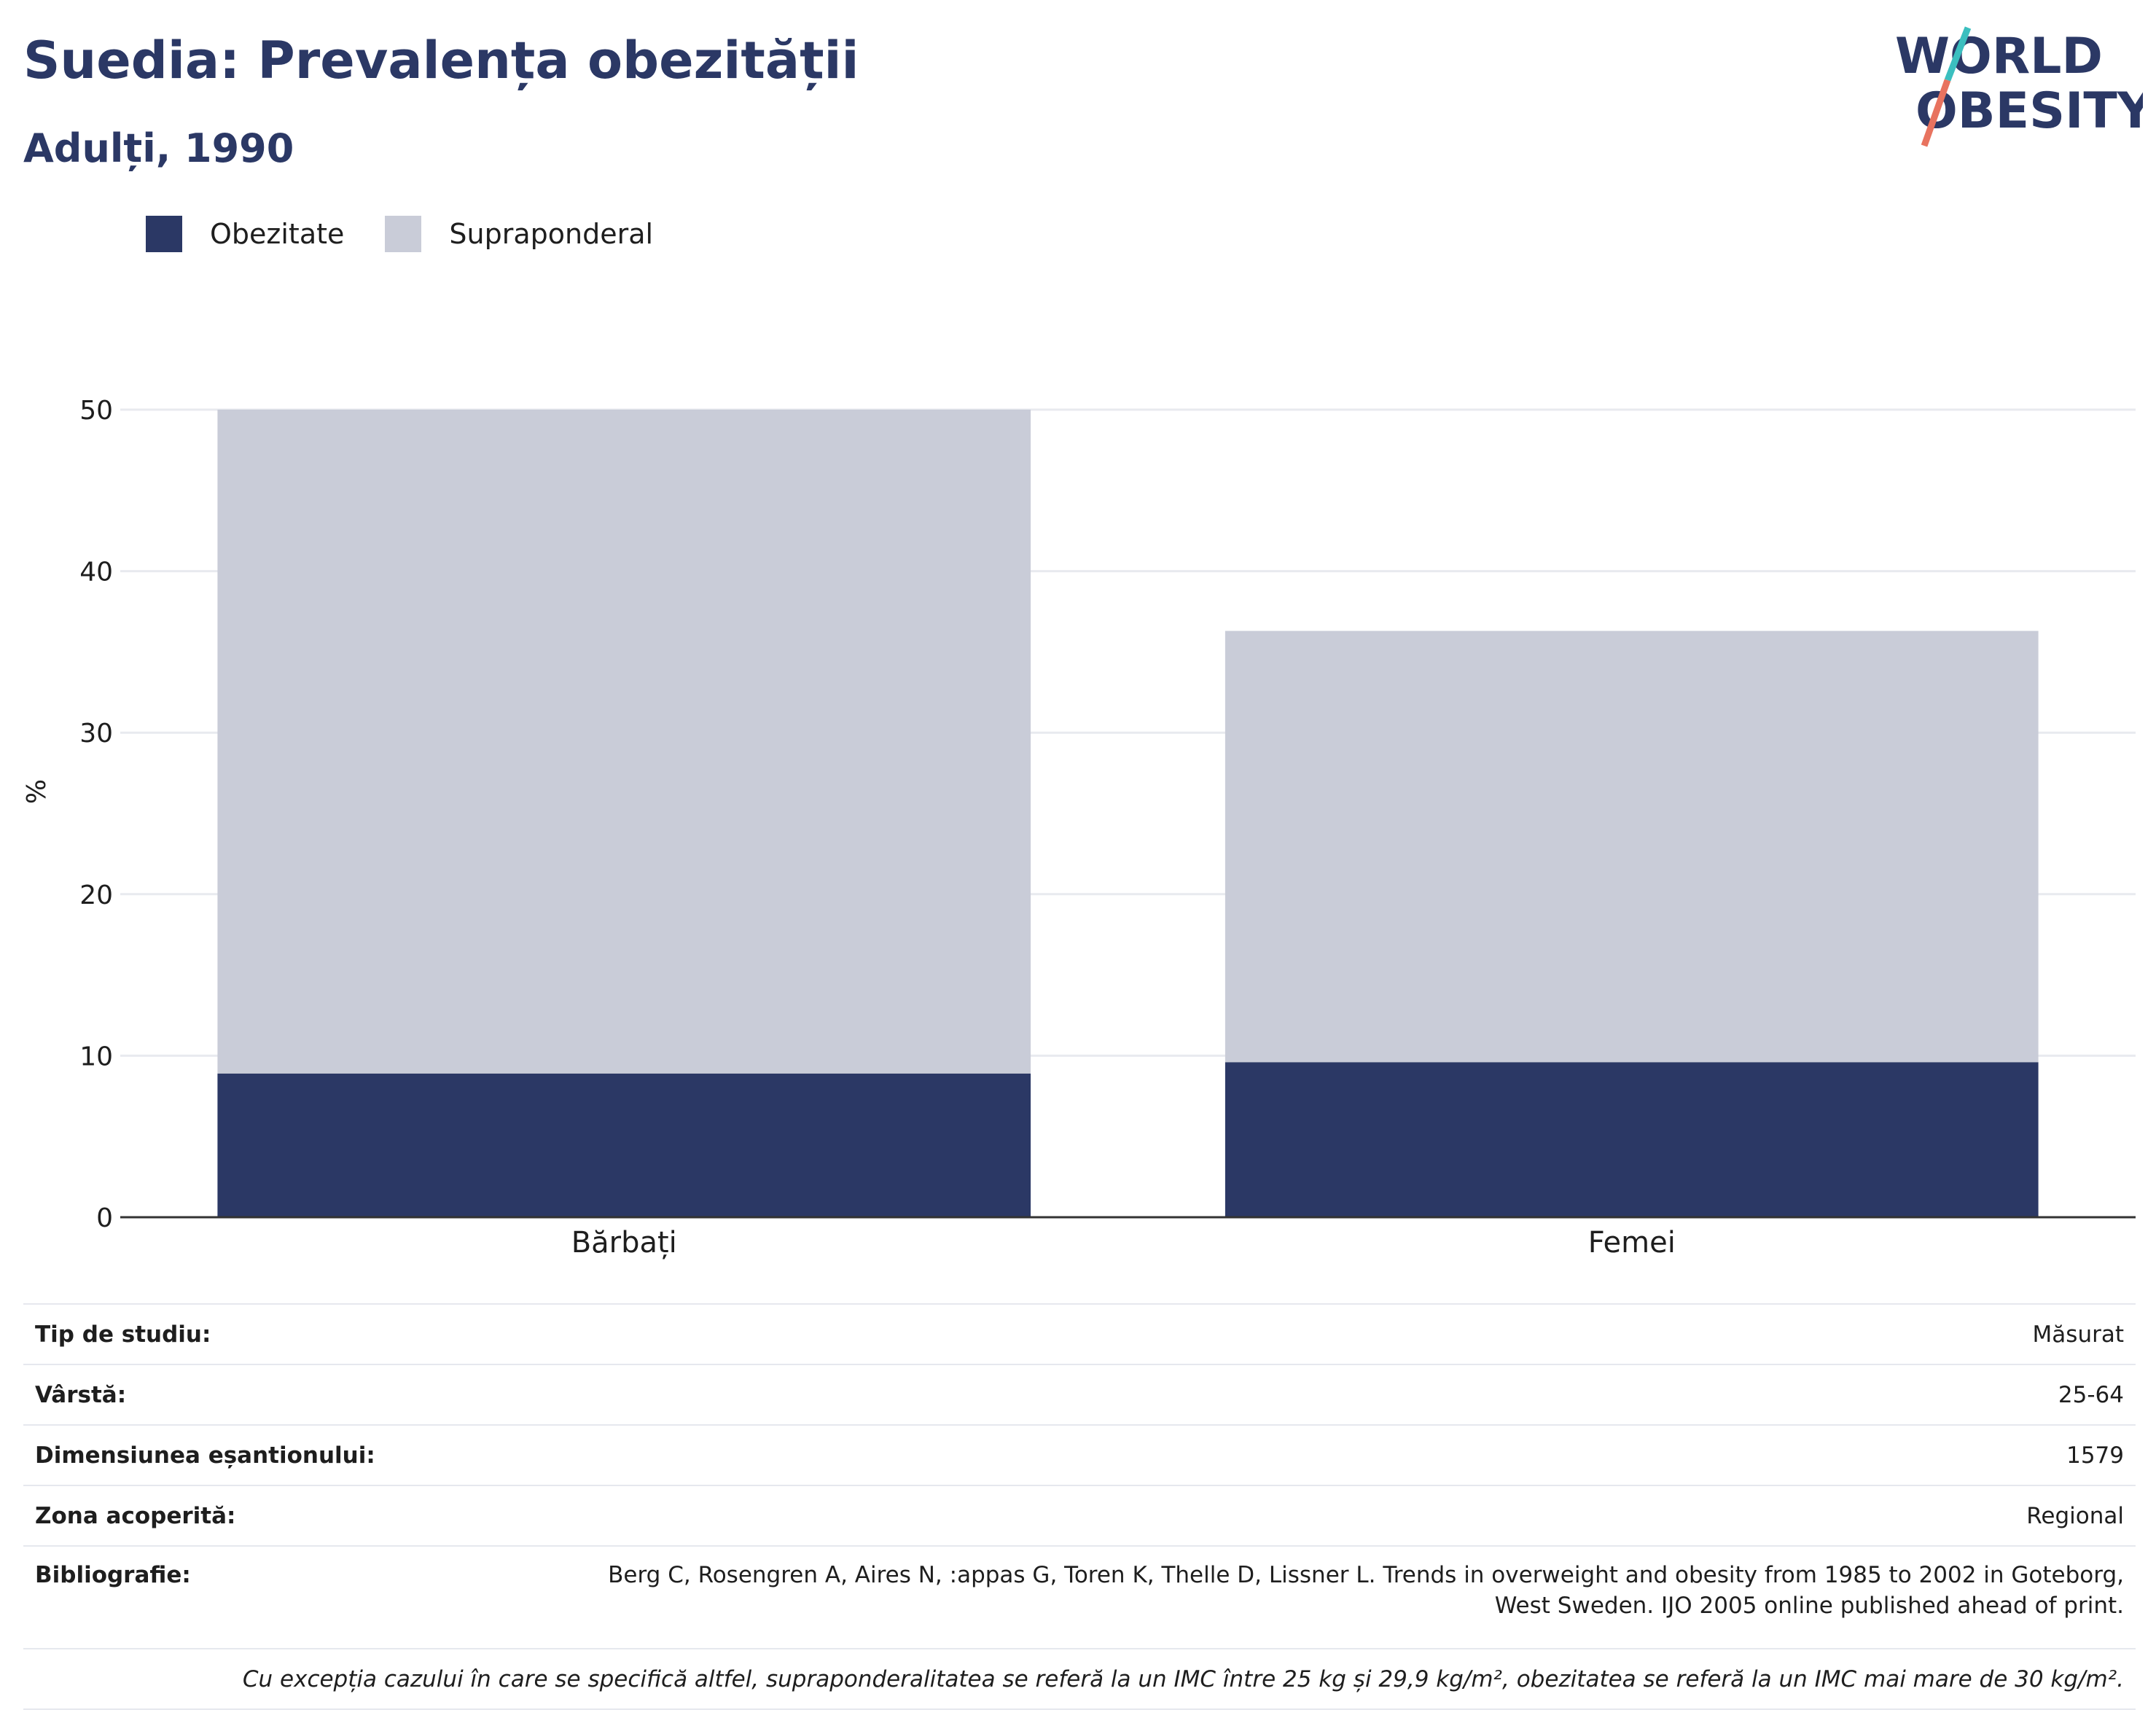  What do you see at coordinates (1310, 1333) in the screenshot?
I see `info-value-study-type: Măsurat` at bounding box center [1310, 1333].